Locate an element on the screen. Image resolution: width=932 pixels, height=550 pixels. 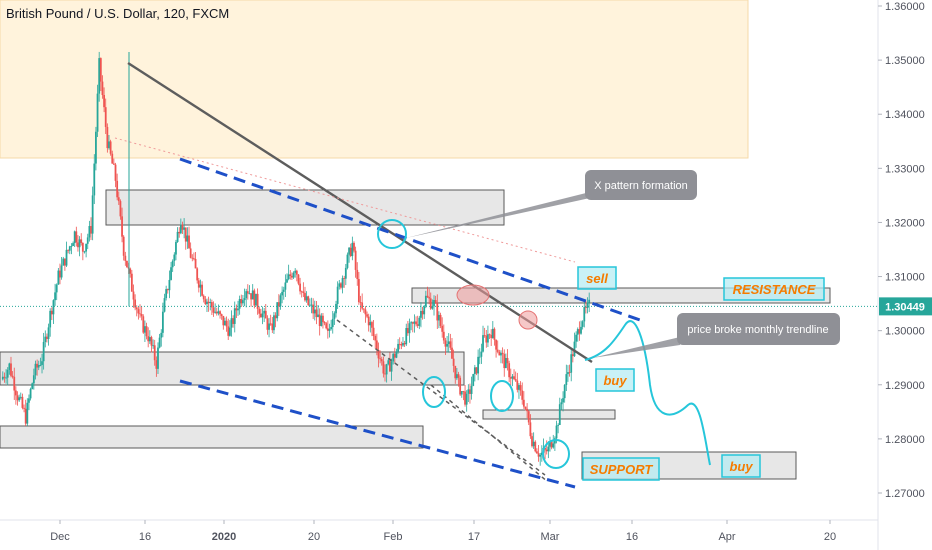
price-tick-label: 1.35000 is located at coordinates (905, 61).